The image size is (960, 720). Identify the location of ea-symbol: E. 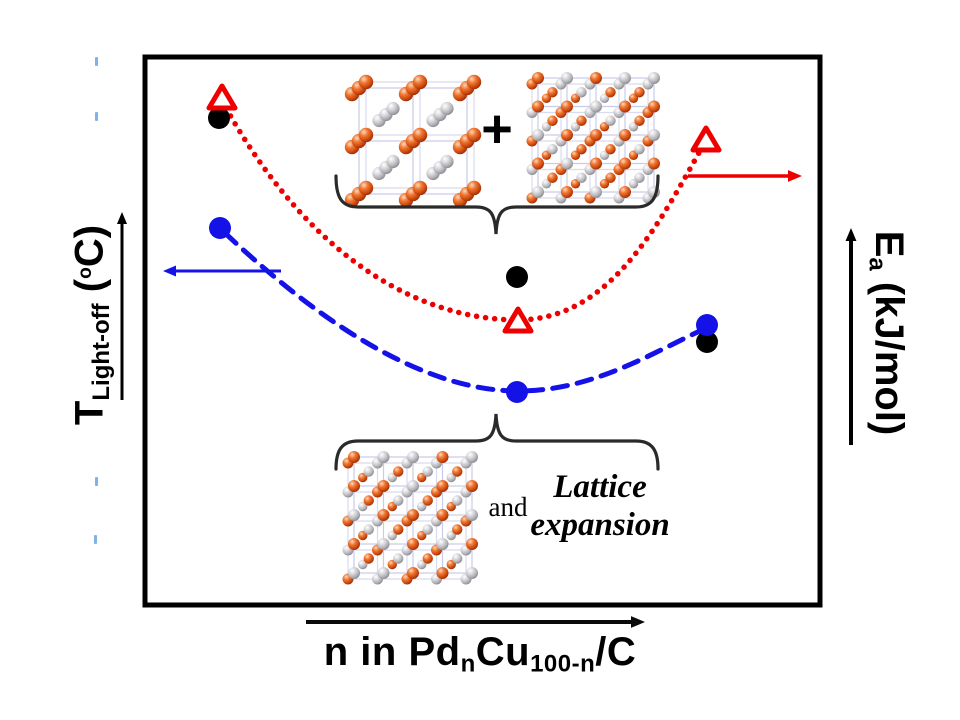
(889, 244).